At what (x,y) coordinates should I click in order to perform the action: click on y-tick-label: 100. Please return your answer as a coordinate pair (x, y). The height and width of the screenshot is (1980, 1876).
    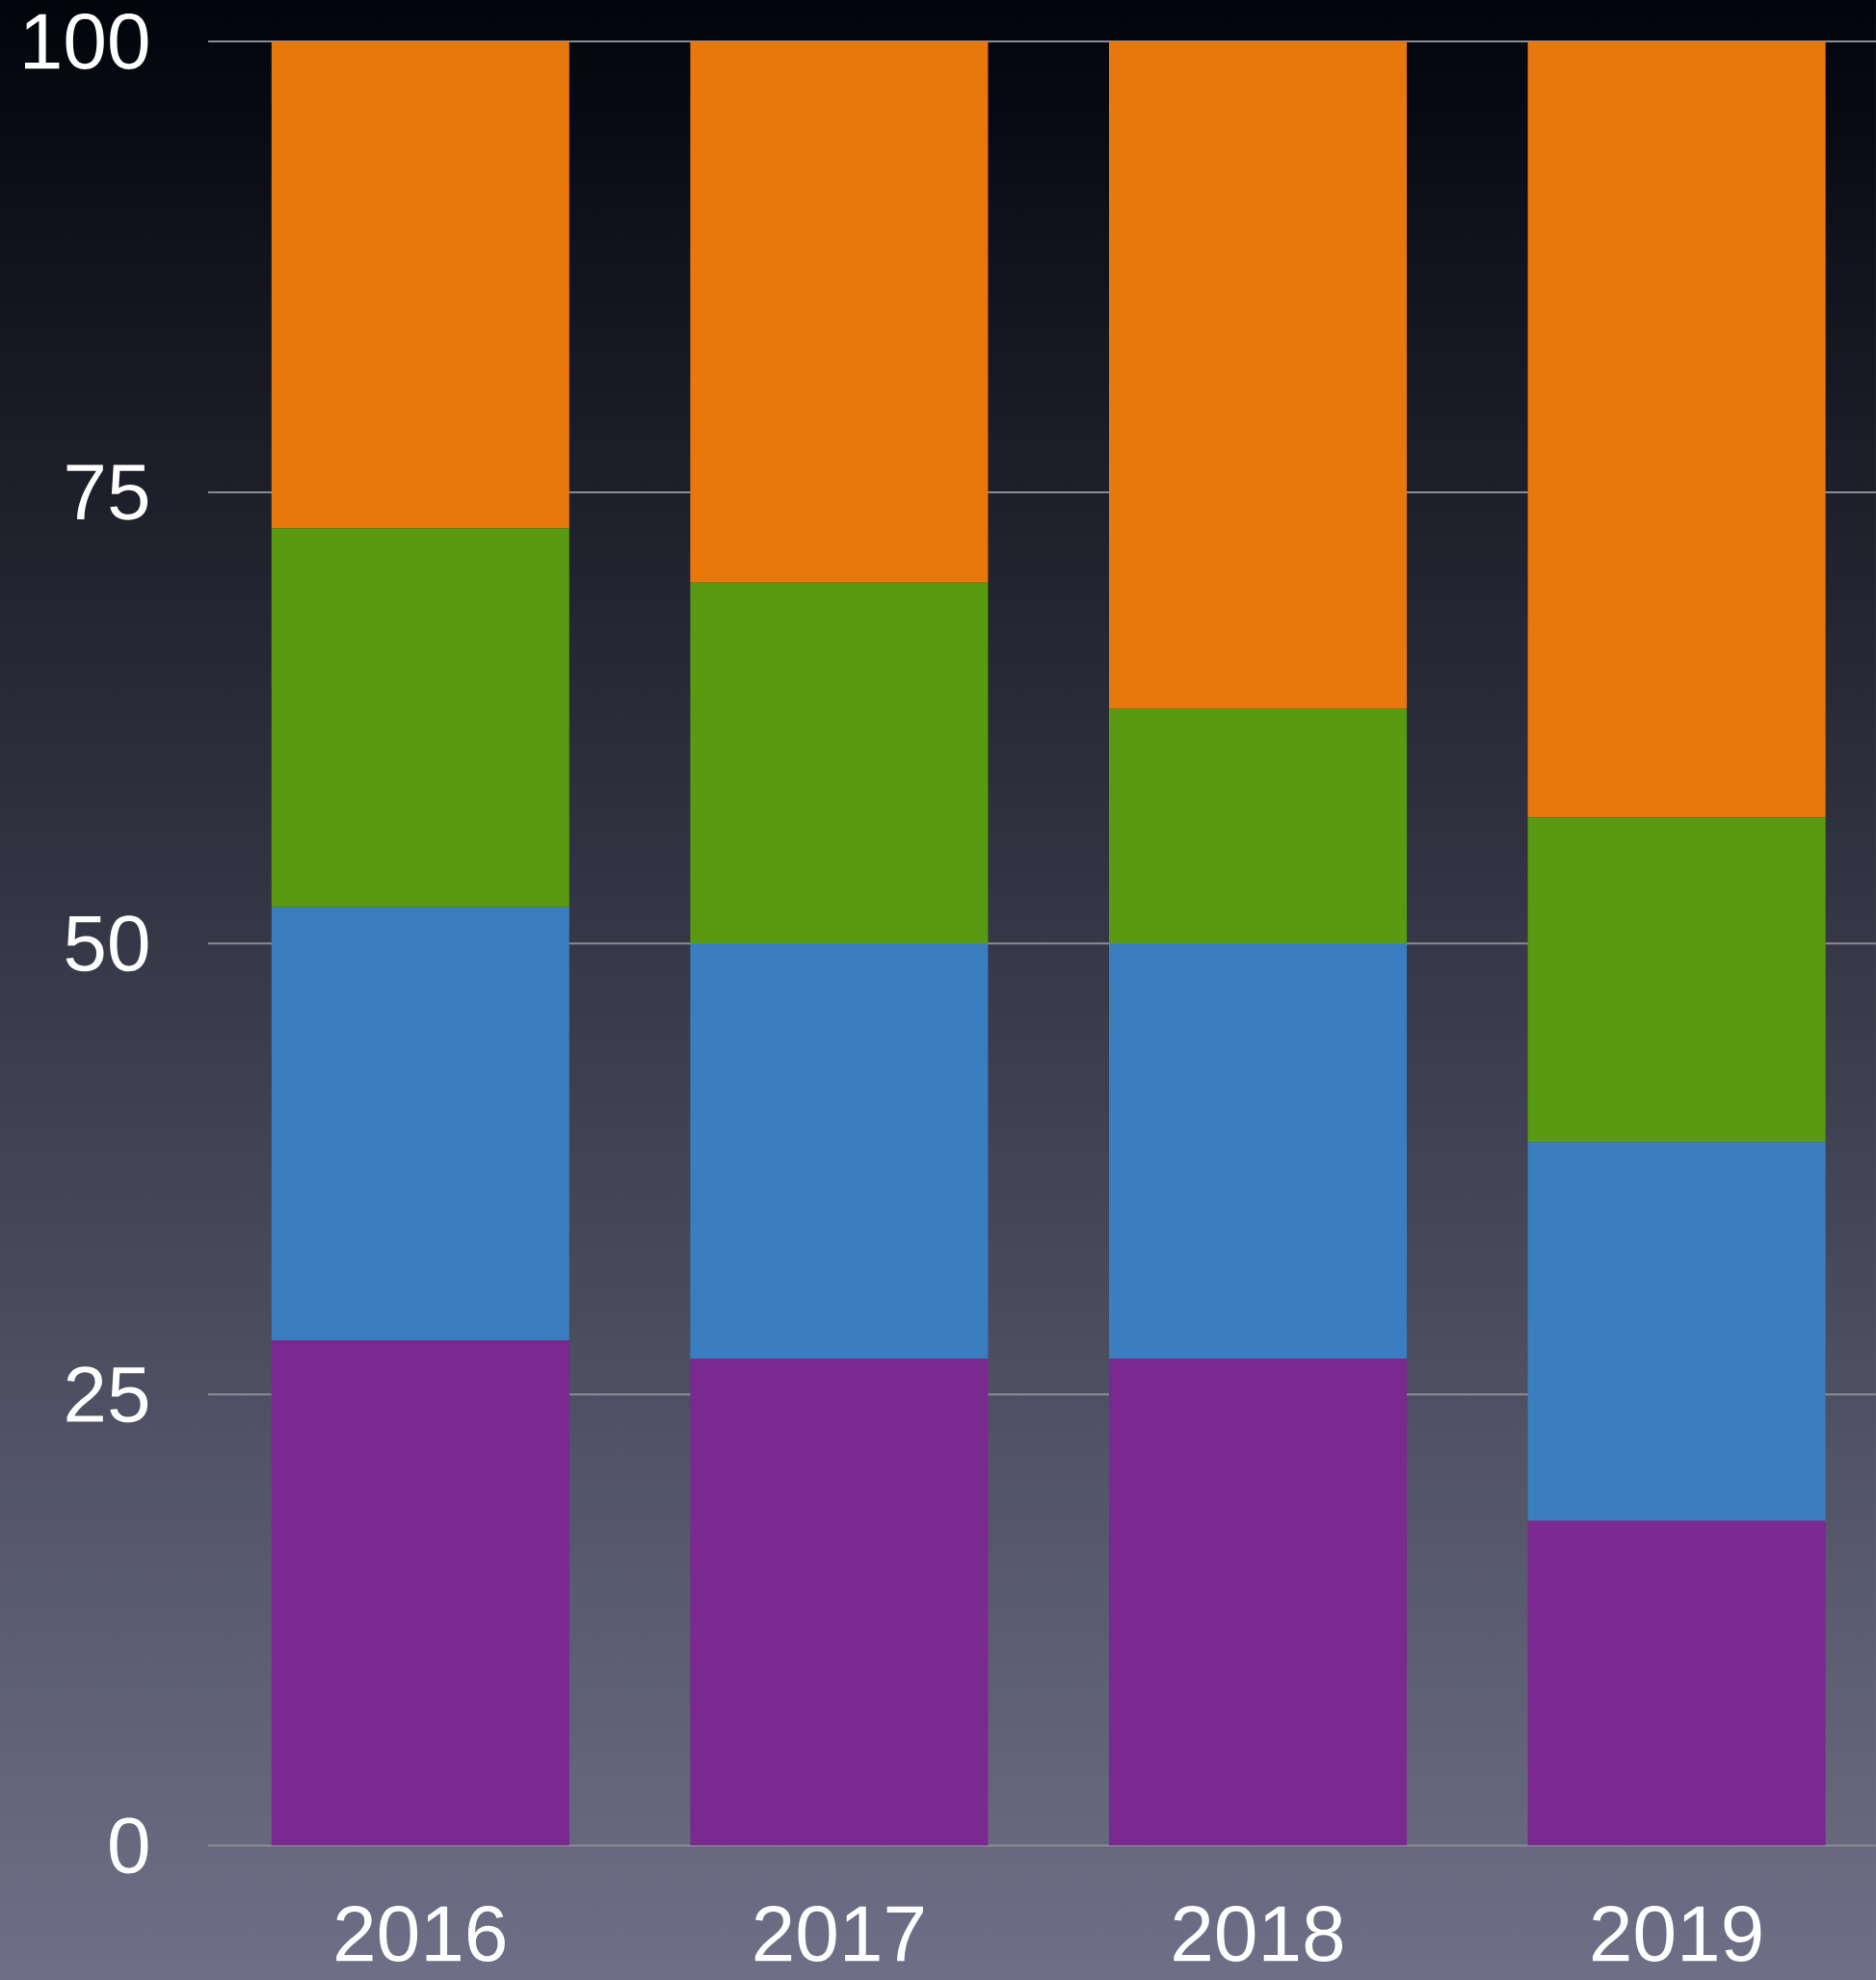
    Looking at the image, I should click on (87, 41).